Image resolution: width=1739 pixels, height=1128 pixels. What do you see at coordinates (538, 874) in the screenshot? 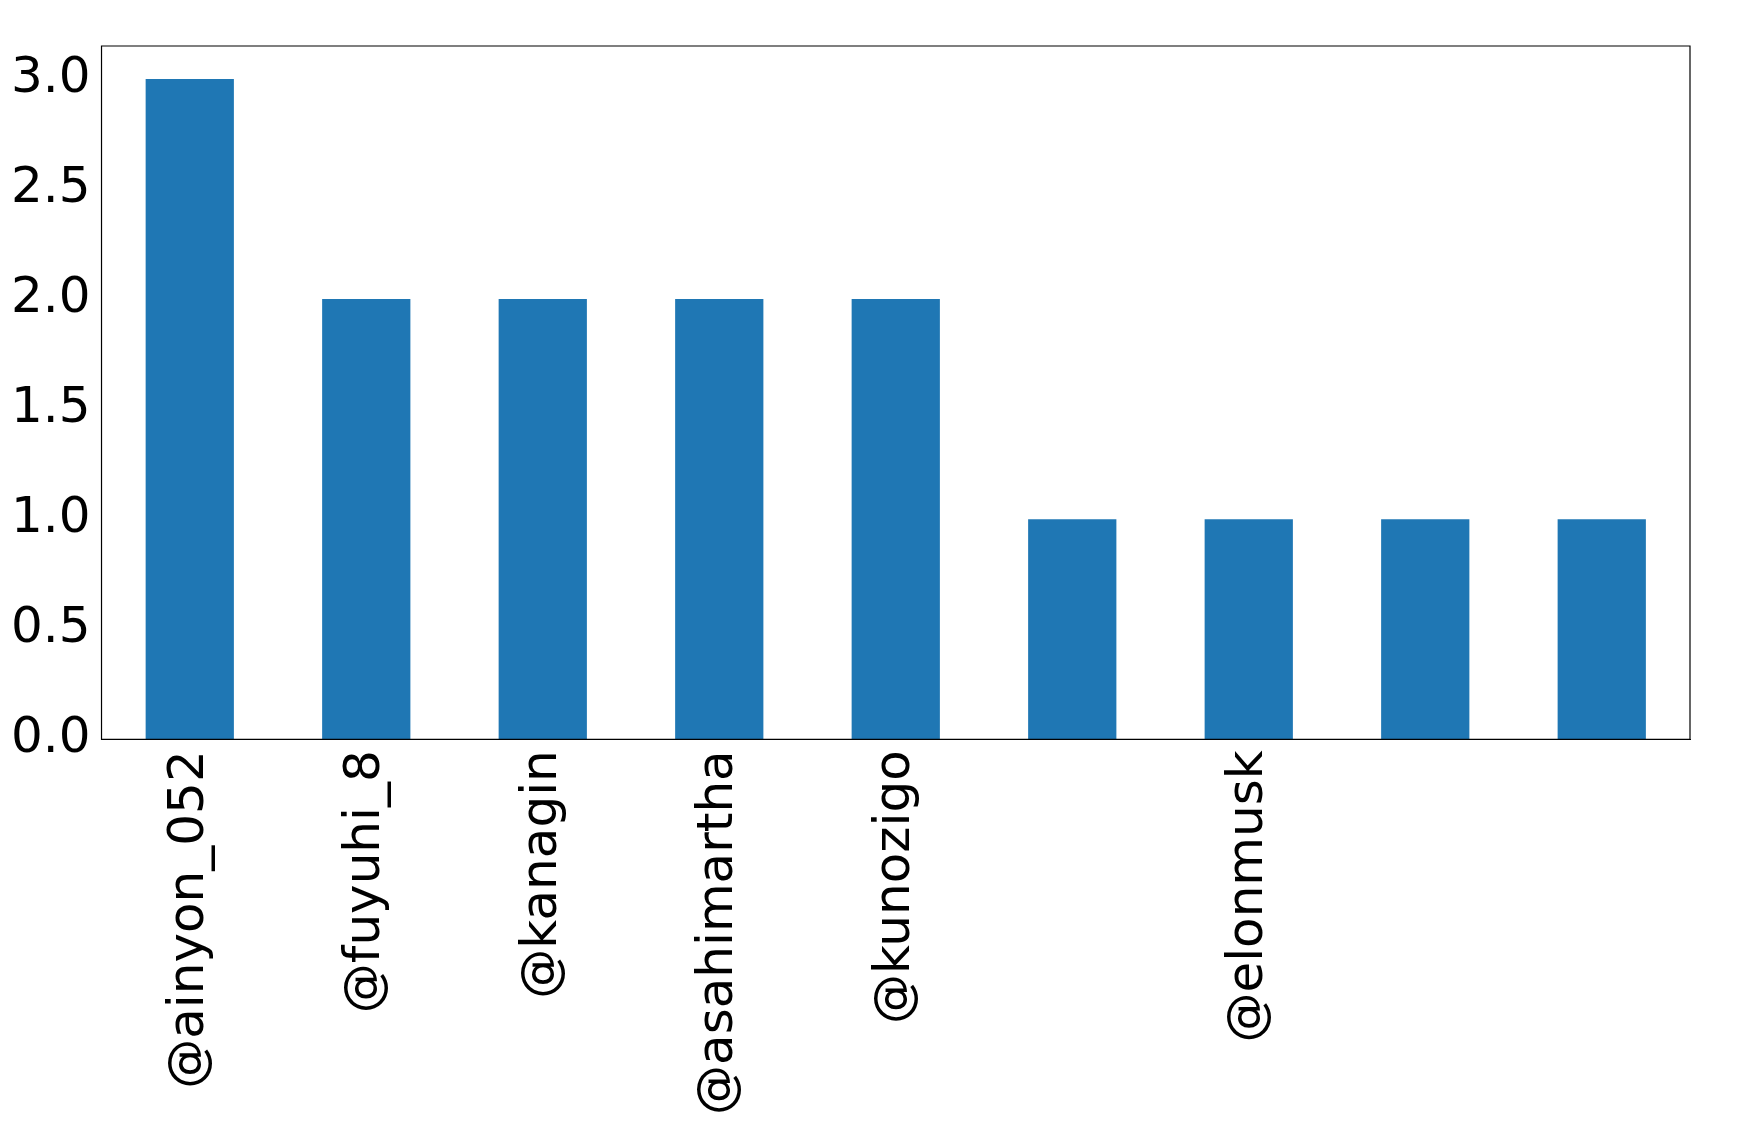
I see `x-tick-label: @kanagin` at bounding box center [538, 874].